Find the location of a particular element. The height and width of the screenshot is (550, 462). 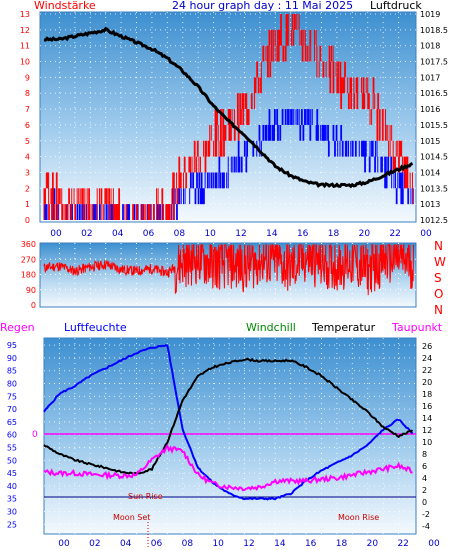

pressure-tick-label: 1014.5 is located at coordinates (434, 157).